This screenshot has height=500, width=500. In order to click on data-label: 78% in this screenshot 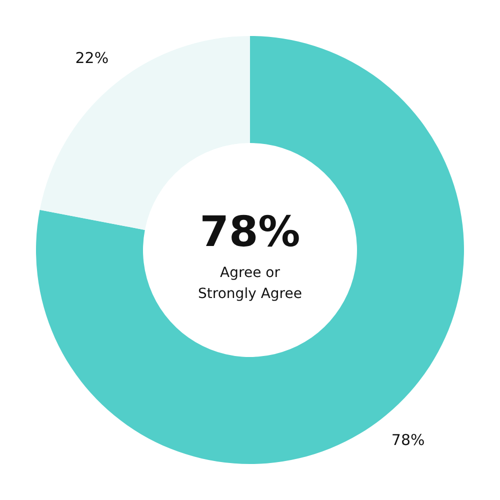, I will do `click(408, 439)`.